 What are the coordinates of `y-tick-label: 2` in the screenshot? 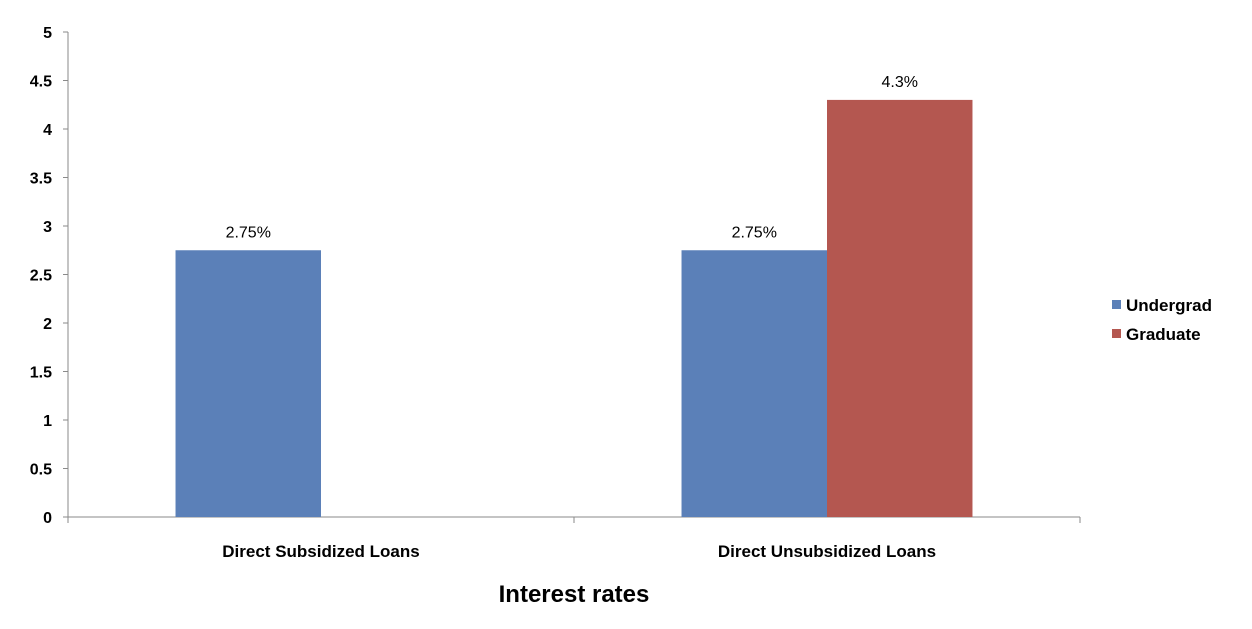 It's located at (47, 324).